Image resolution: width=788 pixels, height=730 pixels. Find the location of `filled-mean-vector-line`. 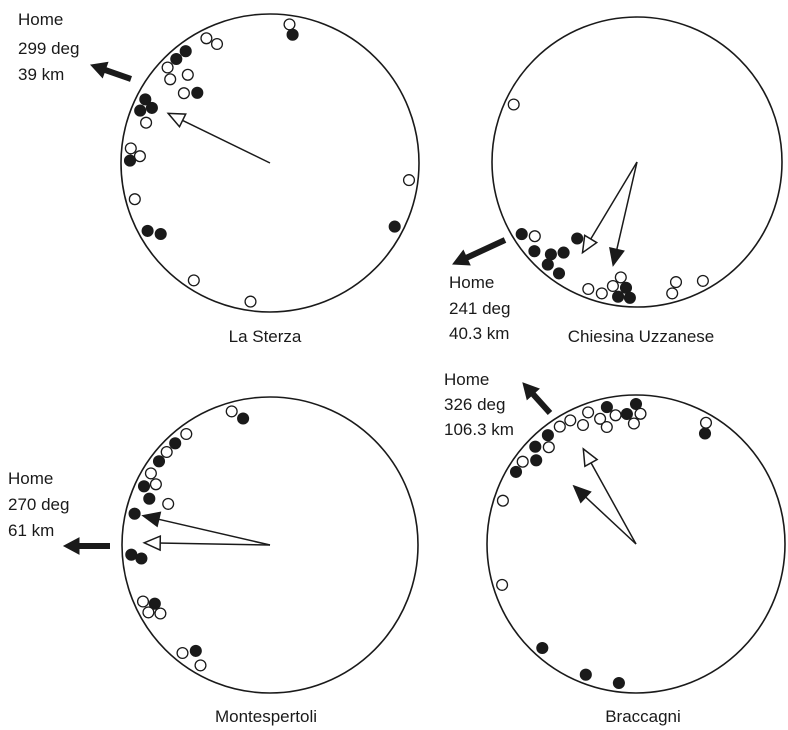

filled-mean-vector-line is located at coordinates (206, 530).